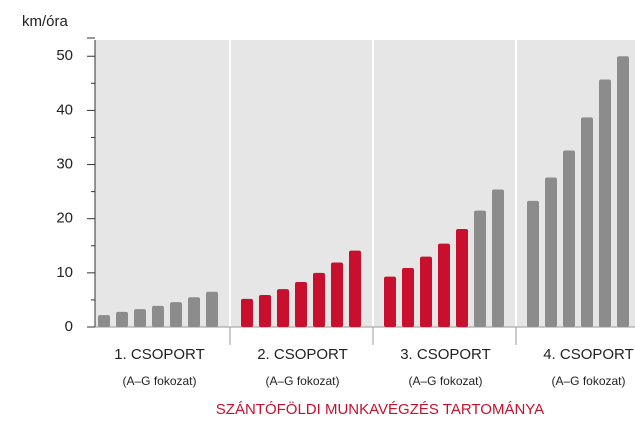 Image resolution: width=635 pixels, height=426 pixels. I want to click on x-axis-title: SZÁNTÓFÖLDI MUNKAVÉGZÉS TARTOMÁNYA, so click(380, 409).